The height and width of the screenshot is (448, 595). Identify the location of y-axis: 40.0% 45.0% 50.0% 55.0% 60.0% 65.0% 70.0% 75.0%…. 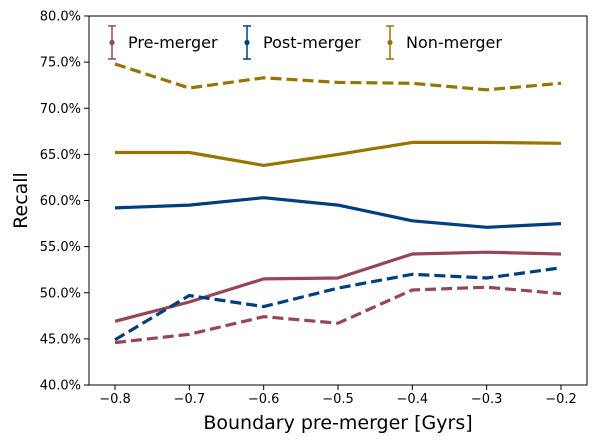
(64, 202).